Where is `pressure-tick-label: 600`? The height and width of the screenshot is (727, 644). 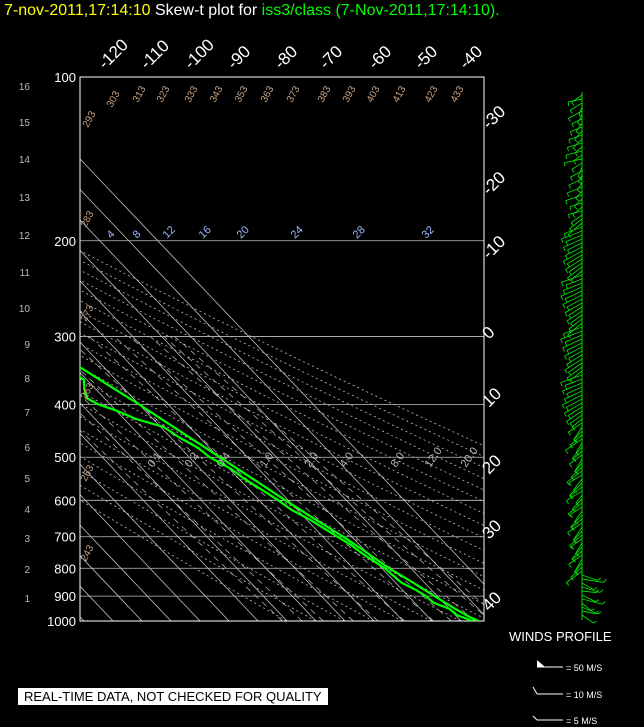 pressure-tick-label: 600 is located at coordinates (65, 500).